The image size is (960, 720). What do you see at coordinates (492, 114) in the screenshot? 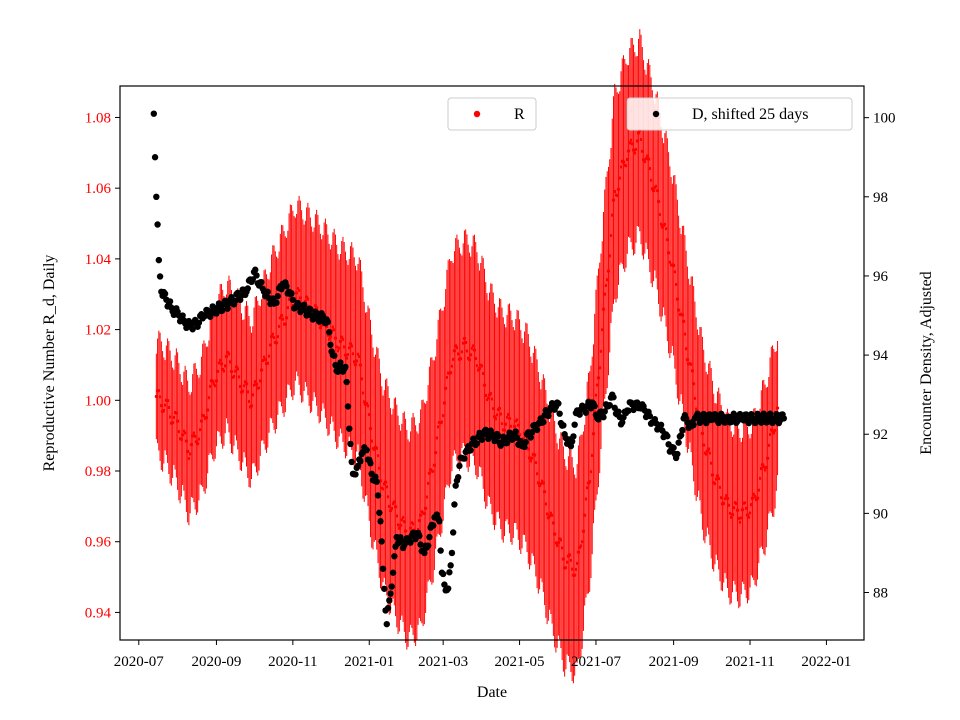
I see `legend-r-box` at bounding box center [492, 114].